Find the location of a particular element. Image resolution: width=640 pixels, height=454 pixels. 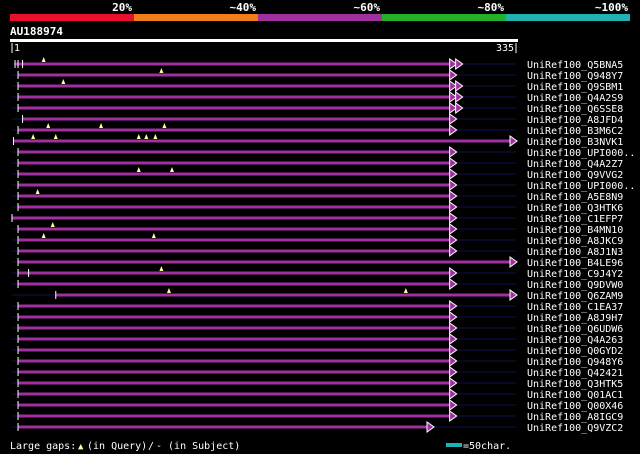

hit-label: UniRef100_Q9DVW0 is located at coordinates (575, 285).